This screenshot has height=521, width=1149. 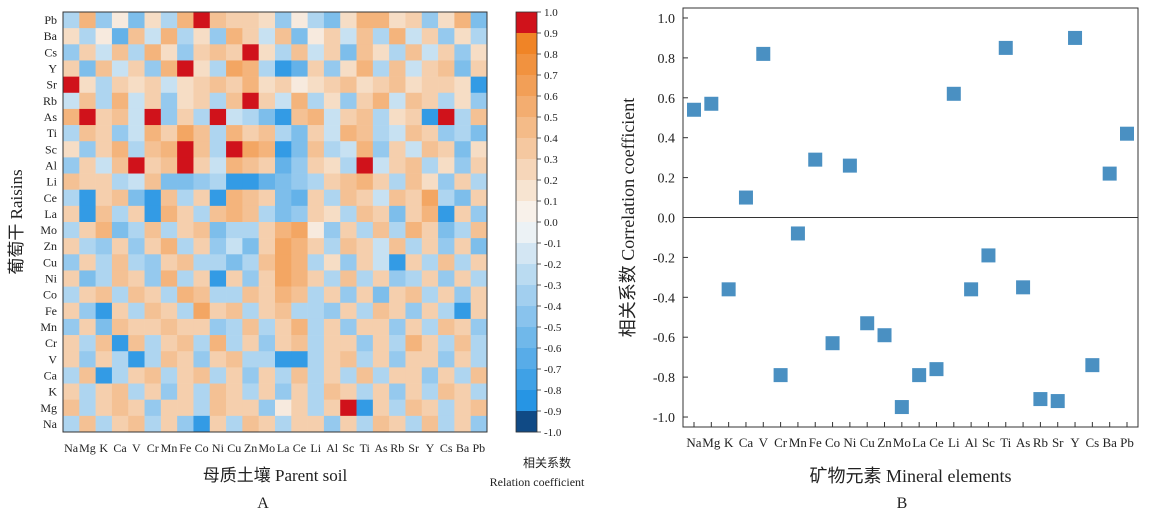 What do you see at coordinates (104, 343) in the screenshot?
I see `heatmap-cell-Cr-K` at bounding box center [104, 343].